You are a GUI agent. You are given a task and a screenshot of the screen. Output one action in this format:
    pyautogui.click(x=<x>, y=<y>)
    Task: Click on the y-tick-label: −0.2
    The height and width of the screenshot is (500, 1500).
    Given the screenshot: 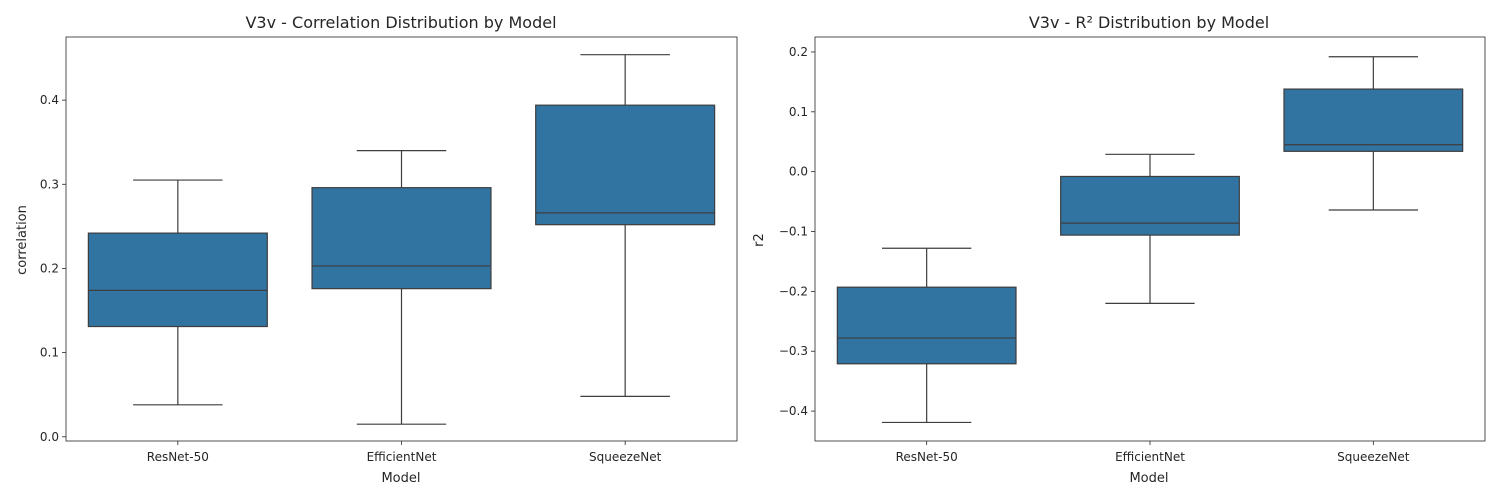 What is the action you would take?
    pyautogui.click(x=793, y=291)
    